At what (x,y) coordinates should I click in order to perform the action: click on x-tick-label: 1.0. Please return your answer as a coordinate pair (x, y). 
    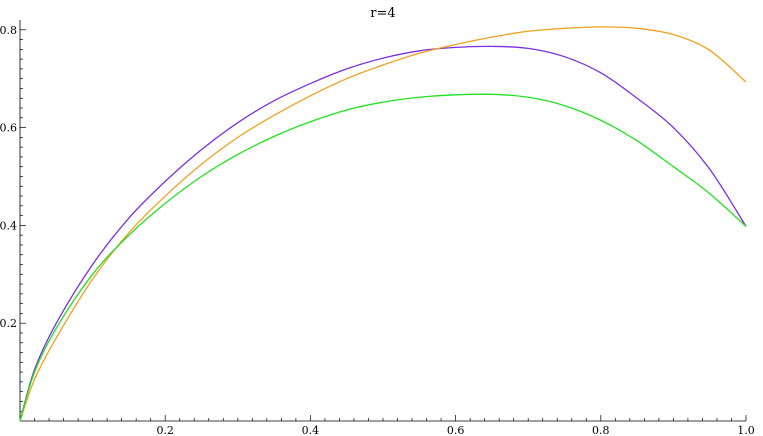
    Looking at the image, I should click on (746, 430).